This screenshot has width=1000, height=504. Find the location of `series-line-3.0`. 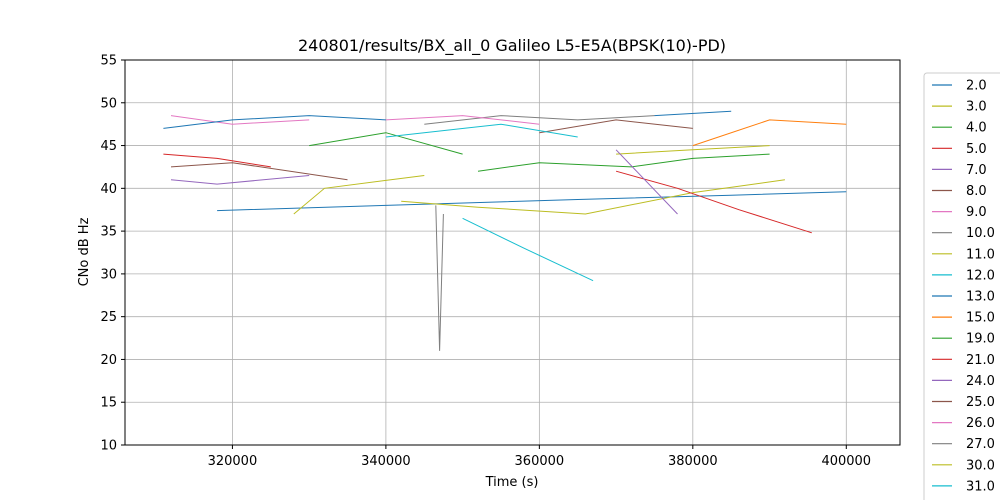

series-line-3.0 is located at coordinates (593, 197).